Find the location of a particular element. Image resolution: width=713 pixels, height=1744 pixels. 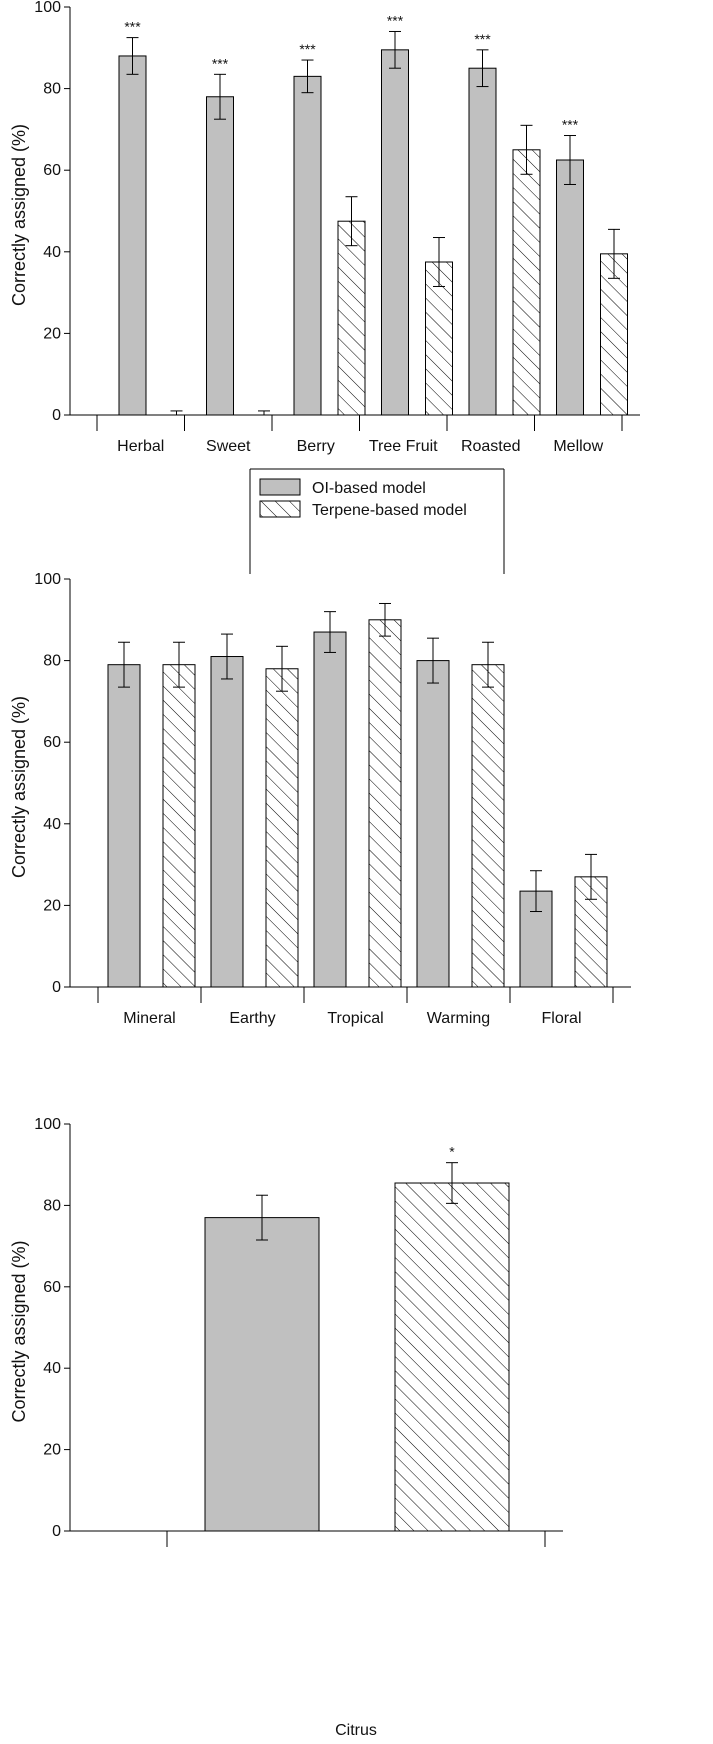

x-tick-label-mellow: Mellow is located at coordinates (578, 446).